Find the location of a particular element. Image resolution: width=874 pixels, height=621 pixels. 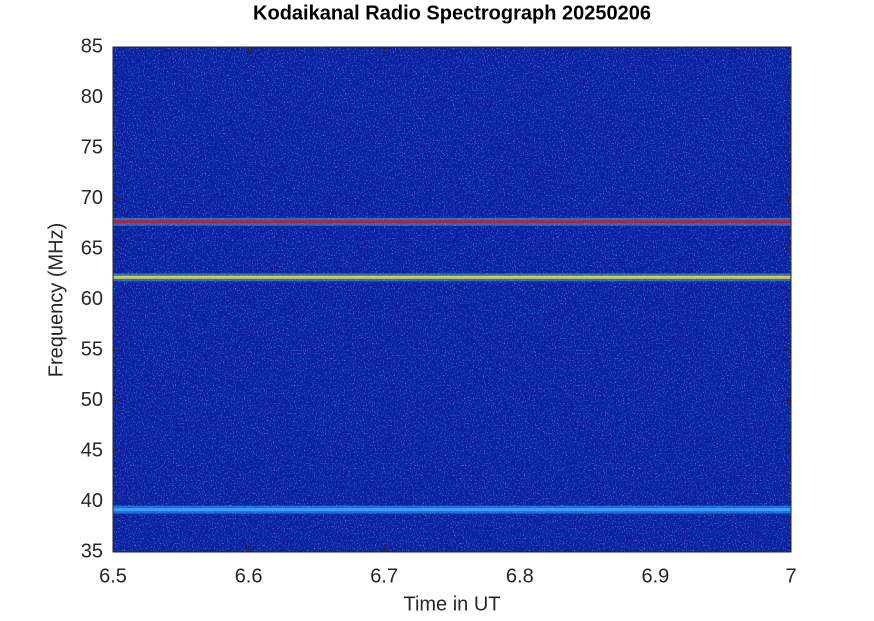

y-tick-label: 85 is located at coordinates (92, 46).